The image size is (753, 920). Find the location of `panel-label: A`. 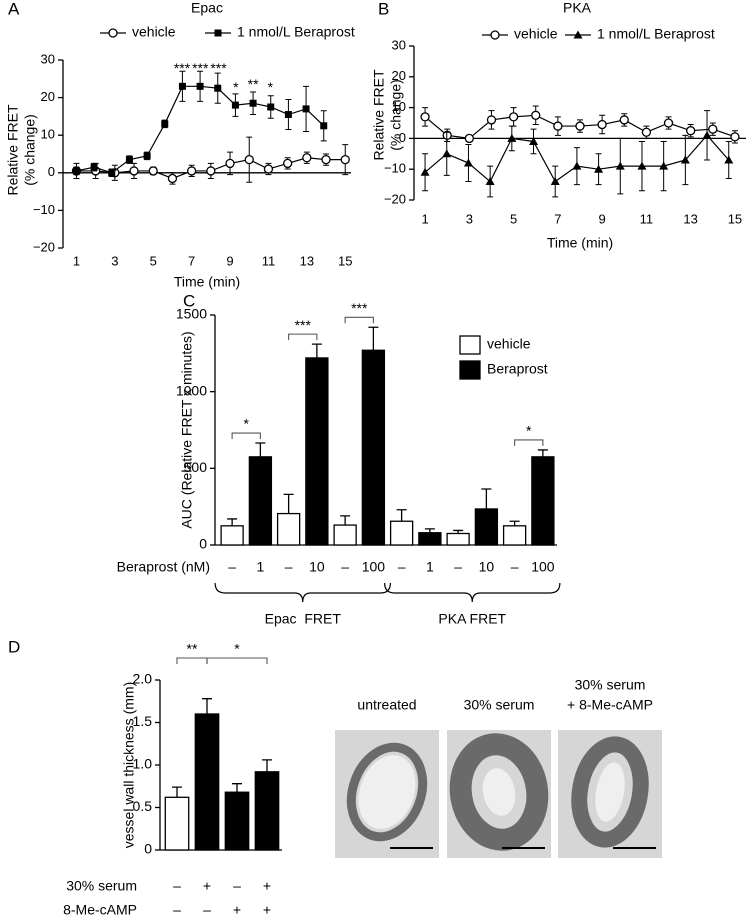

panel-label: A is located at coordinates (14, 9).